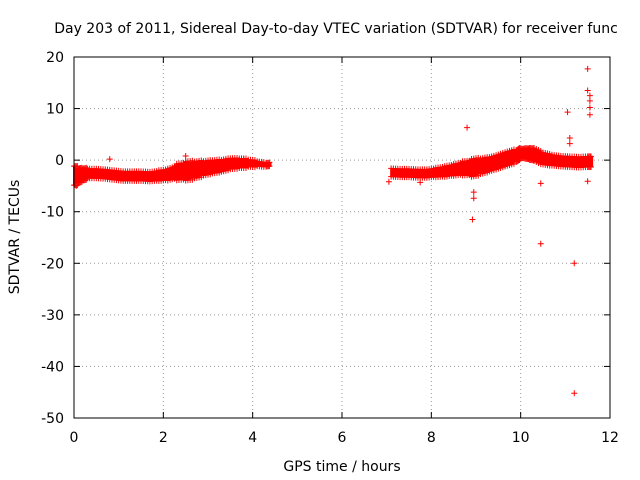 Image resolution: width=640 pixels, height=480 pixels. Describe the element at coordinates (431, 438) in the screenshot. I see `x-tick-label: 8` at that location.